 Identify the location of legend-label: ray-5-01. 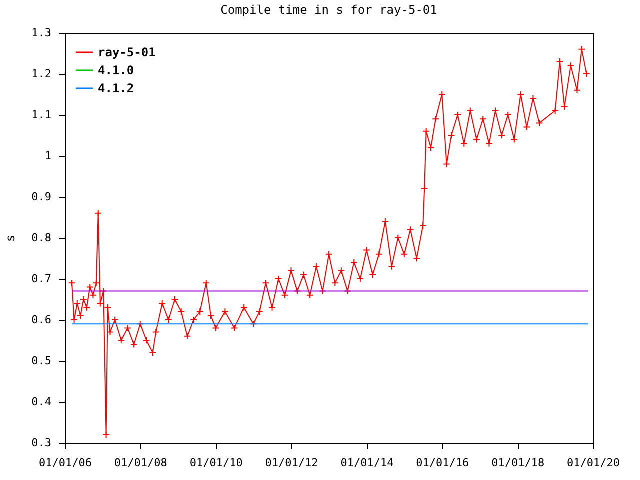
(127, 53).